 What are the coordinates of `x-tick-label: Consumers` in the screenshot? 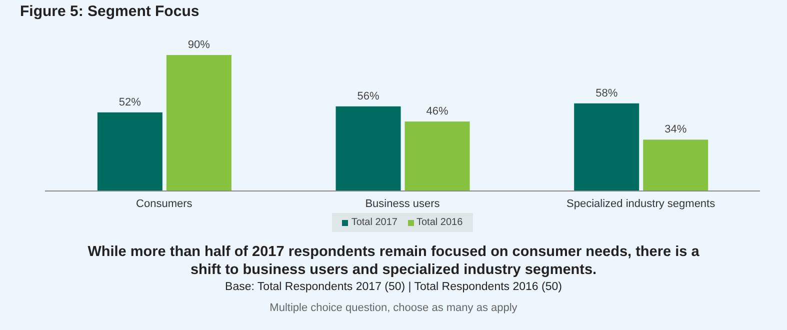 It's located at (164, 204).